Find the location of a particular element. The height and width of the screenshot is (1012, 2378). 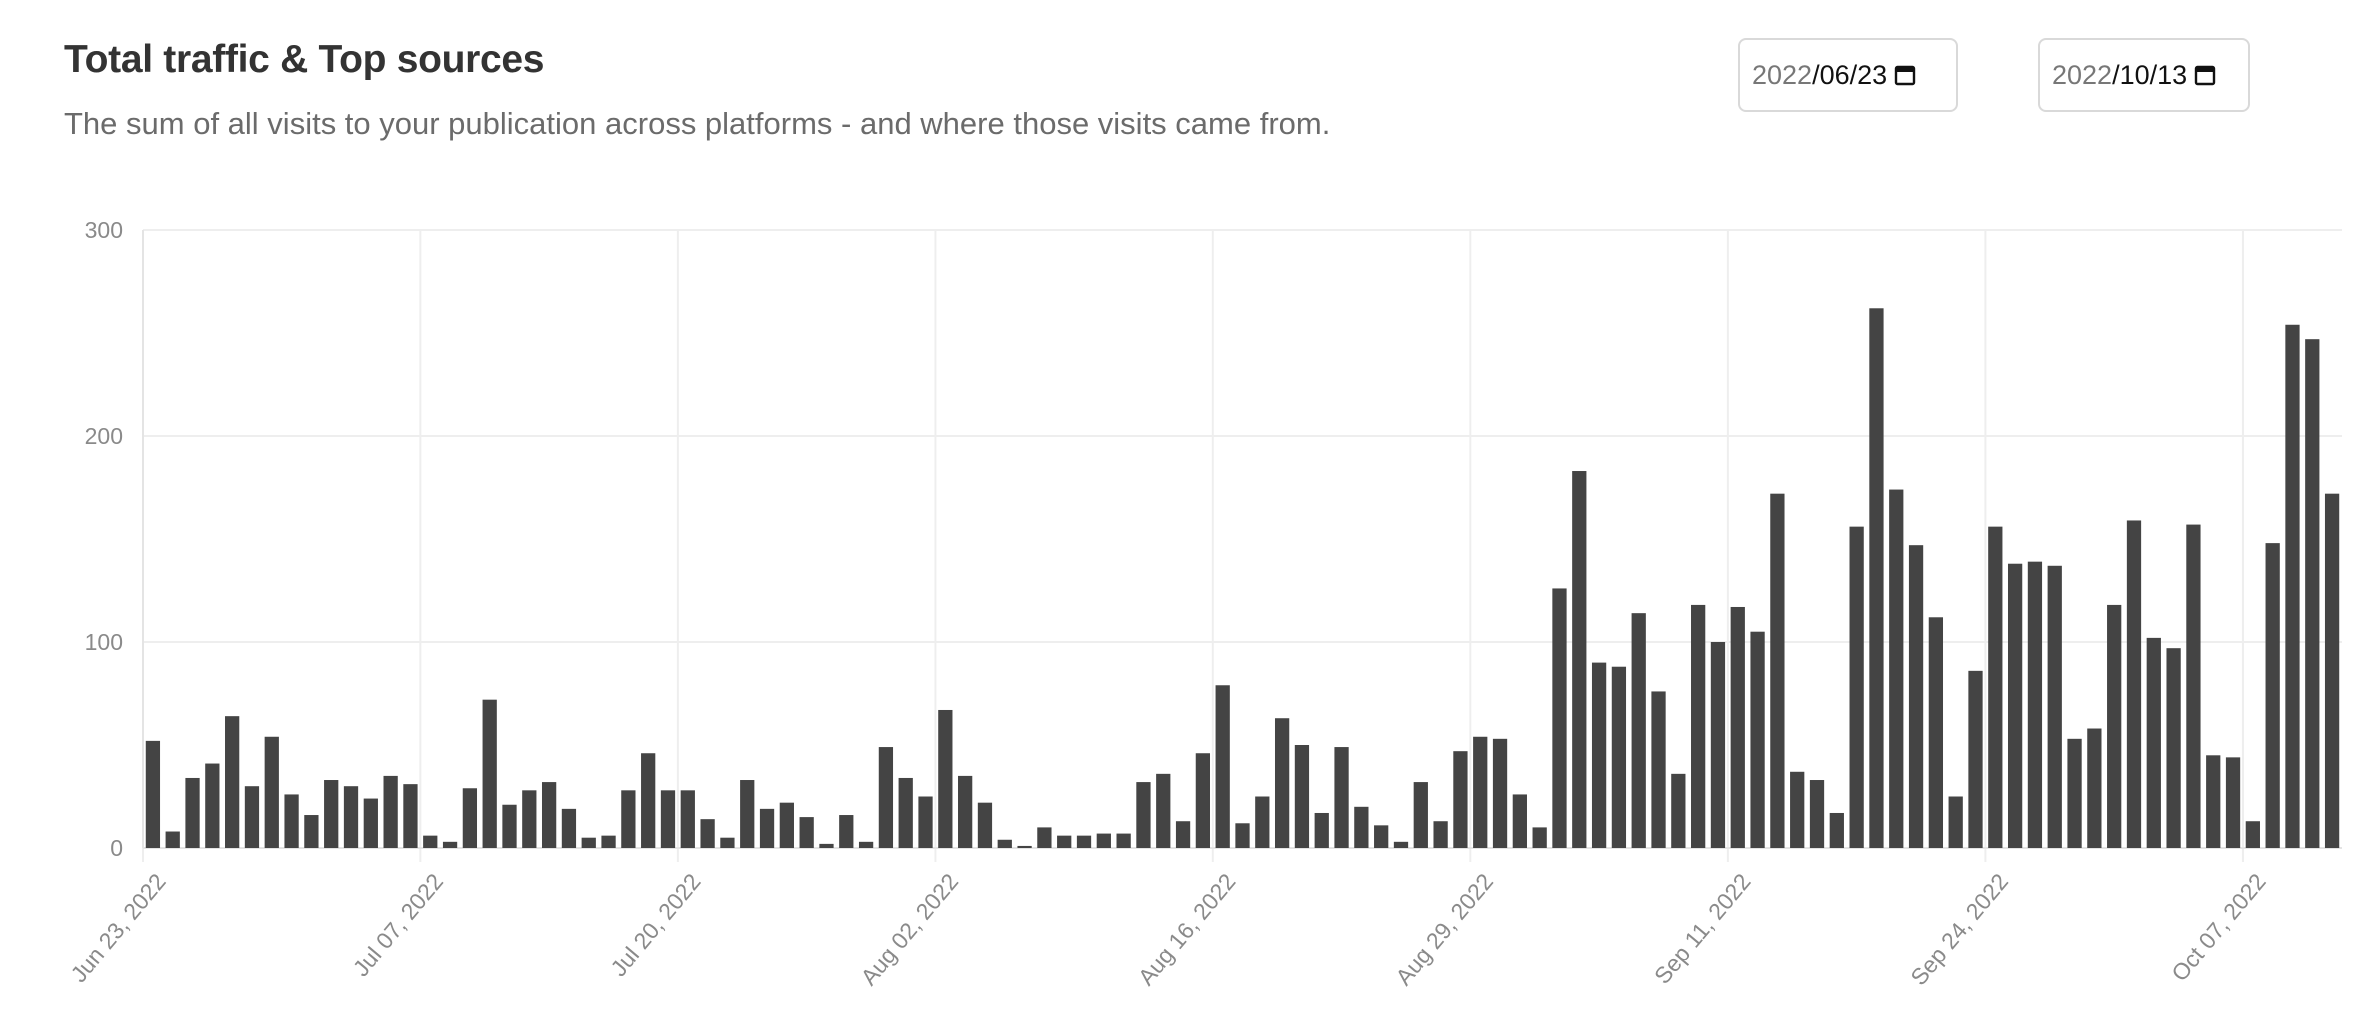

start-date-input: 2022/06/23 is located at coordinates (1848, 75).